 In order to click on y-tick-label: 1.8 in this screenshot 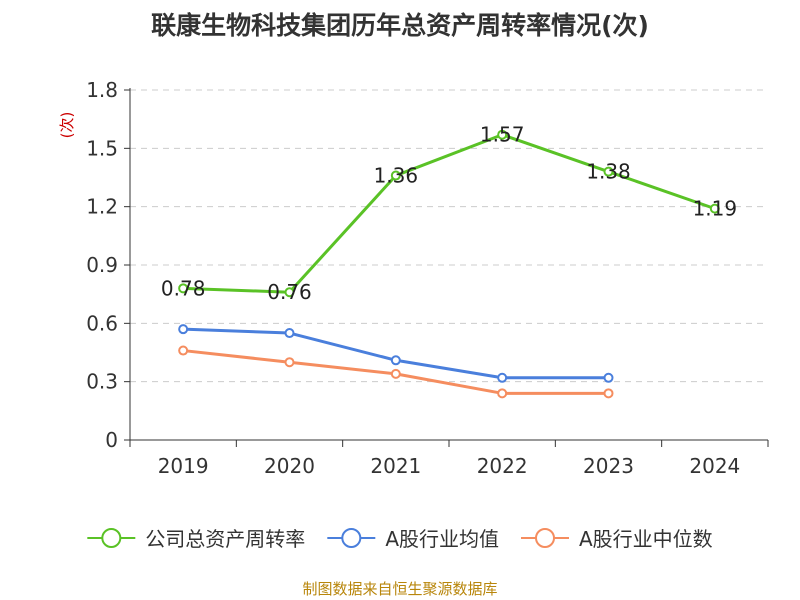, I will do `click(102, 90)`.